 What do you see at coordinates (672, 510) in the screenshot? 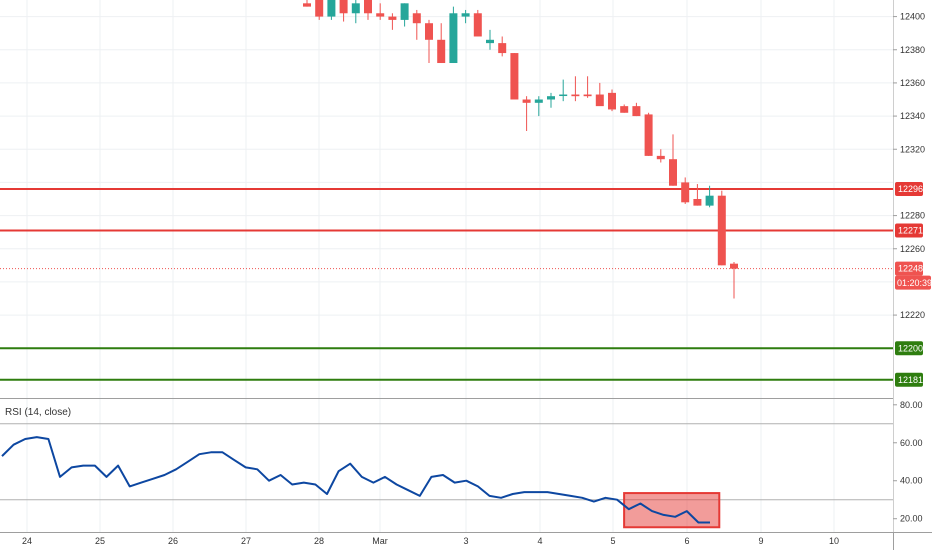
I see `rsi-highlight-box` at bounding box center [672, 510].